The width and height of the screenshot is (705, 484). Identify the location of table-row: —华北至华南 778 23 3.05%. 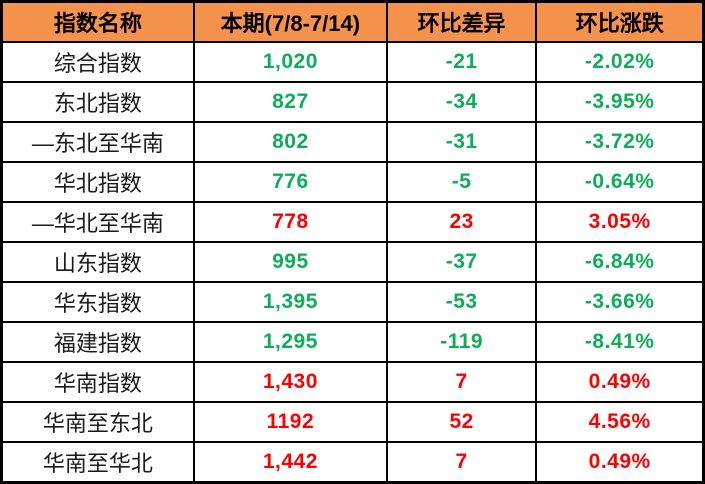
(352, 222).